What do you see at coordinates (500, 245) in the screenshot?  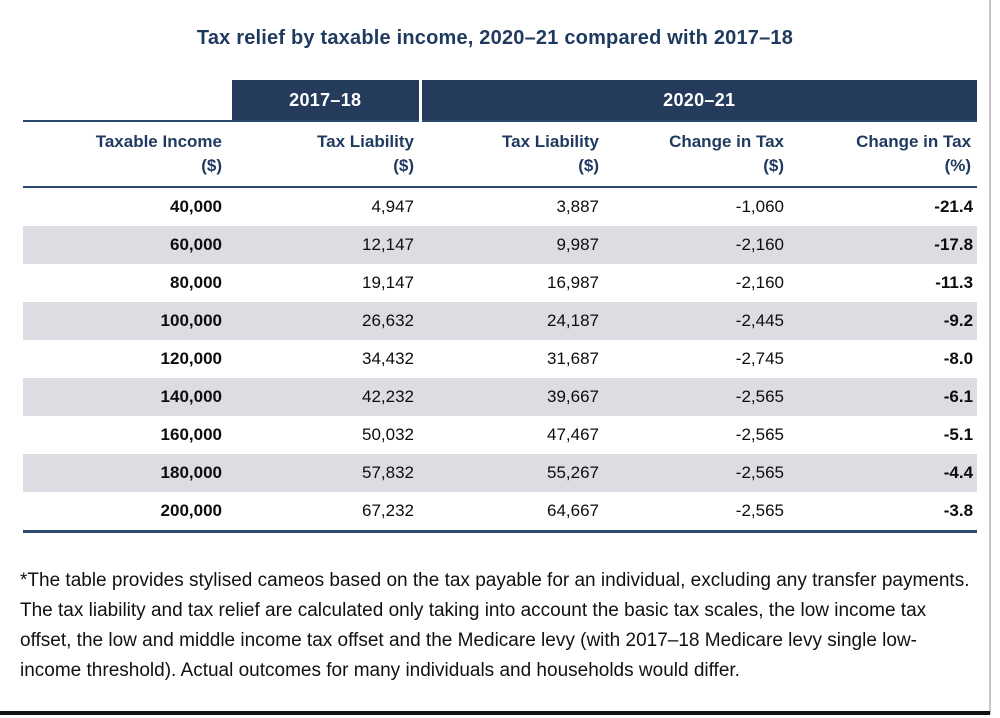 I see `table-row: 60,000 12,147 9,987 -2,160 -17.8` at bounding box center [500, 245].